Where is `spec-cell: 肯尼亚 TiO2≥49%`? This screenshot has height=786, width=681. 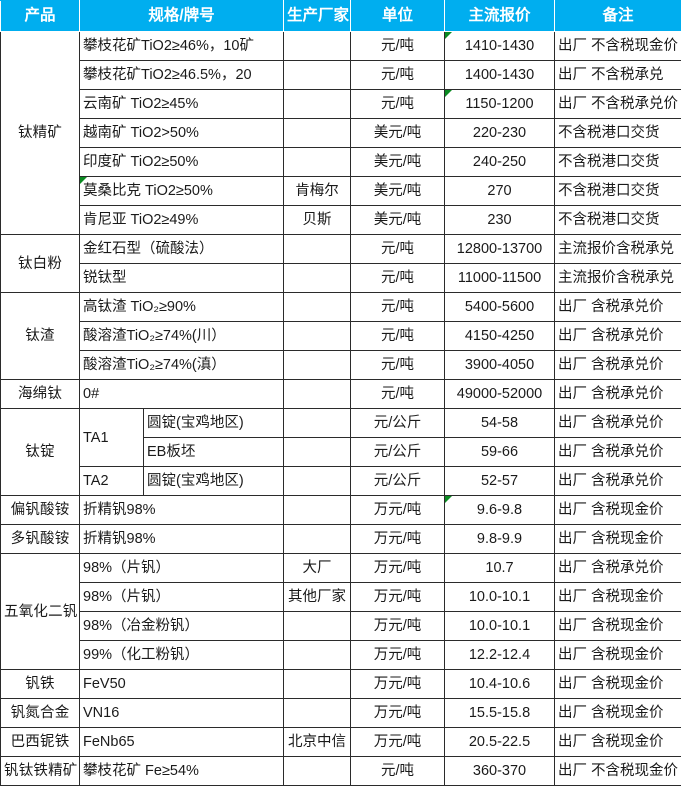 spec-cell: 肯尼亚 TiO2≥49% is located at coordinates (182, 220).